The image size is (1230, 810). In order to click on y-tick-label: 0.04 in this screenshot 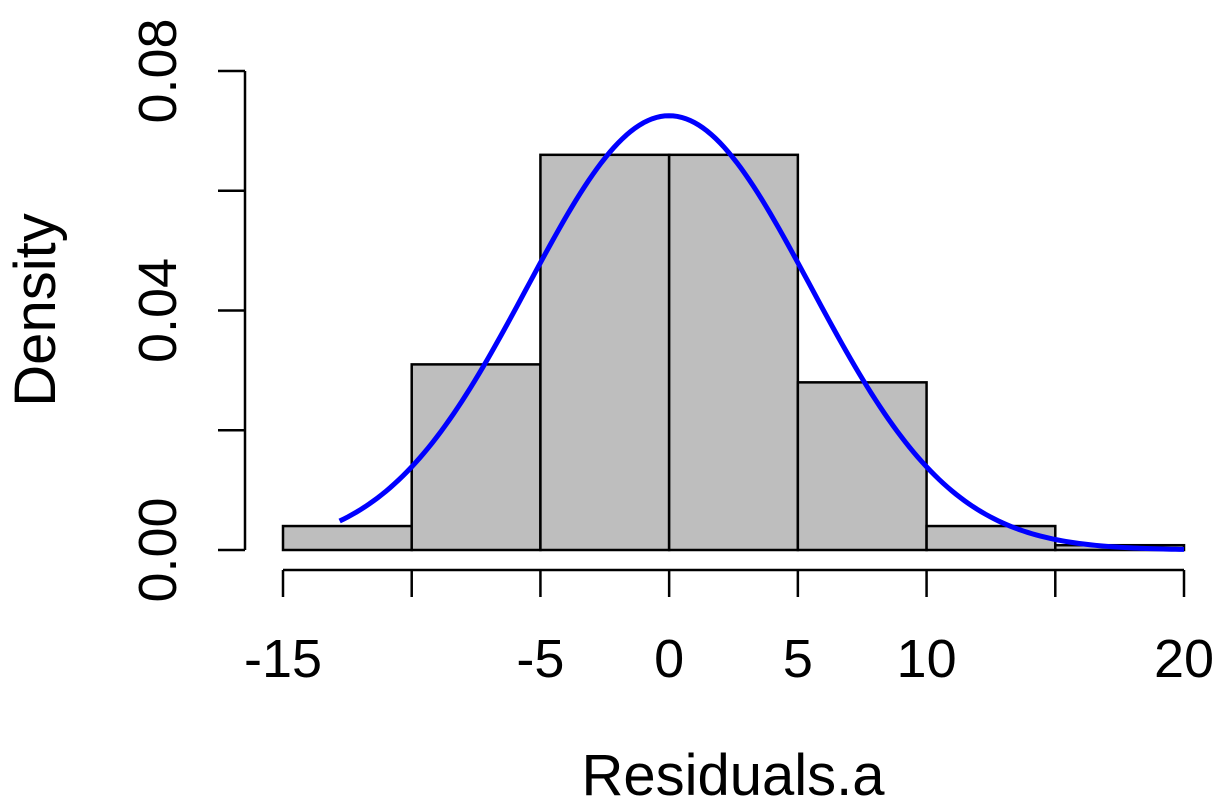, I will do `click(158, 310)`.